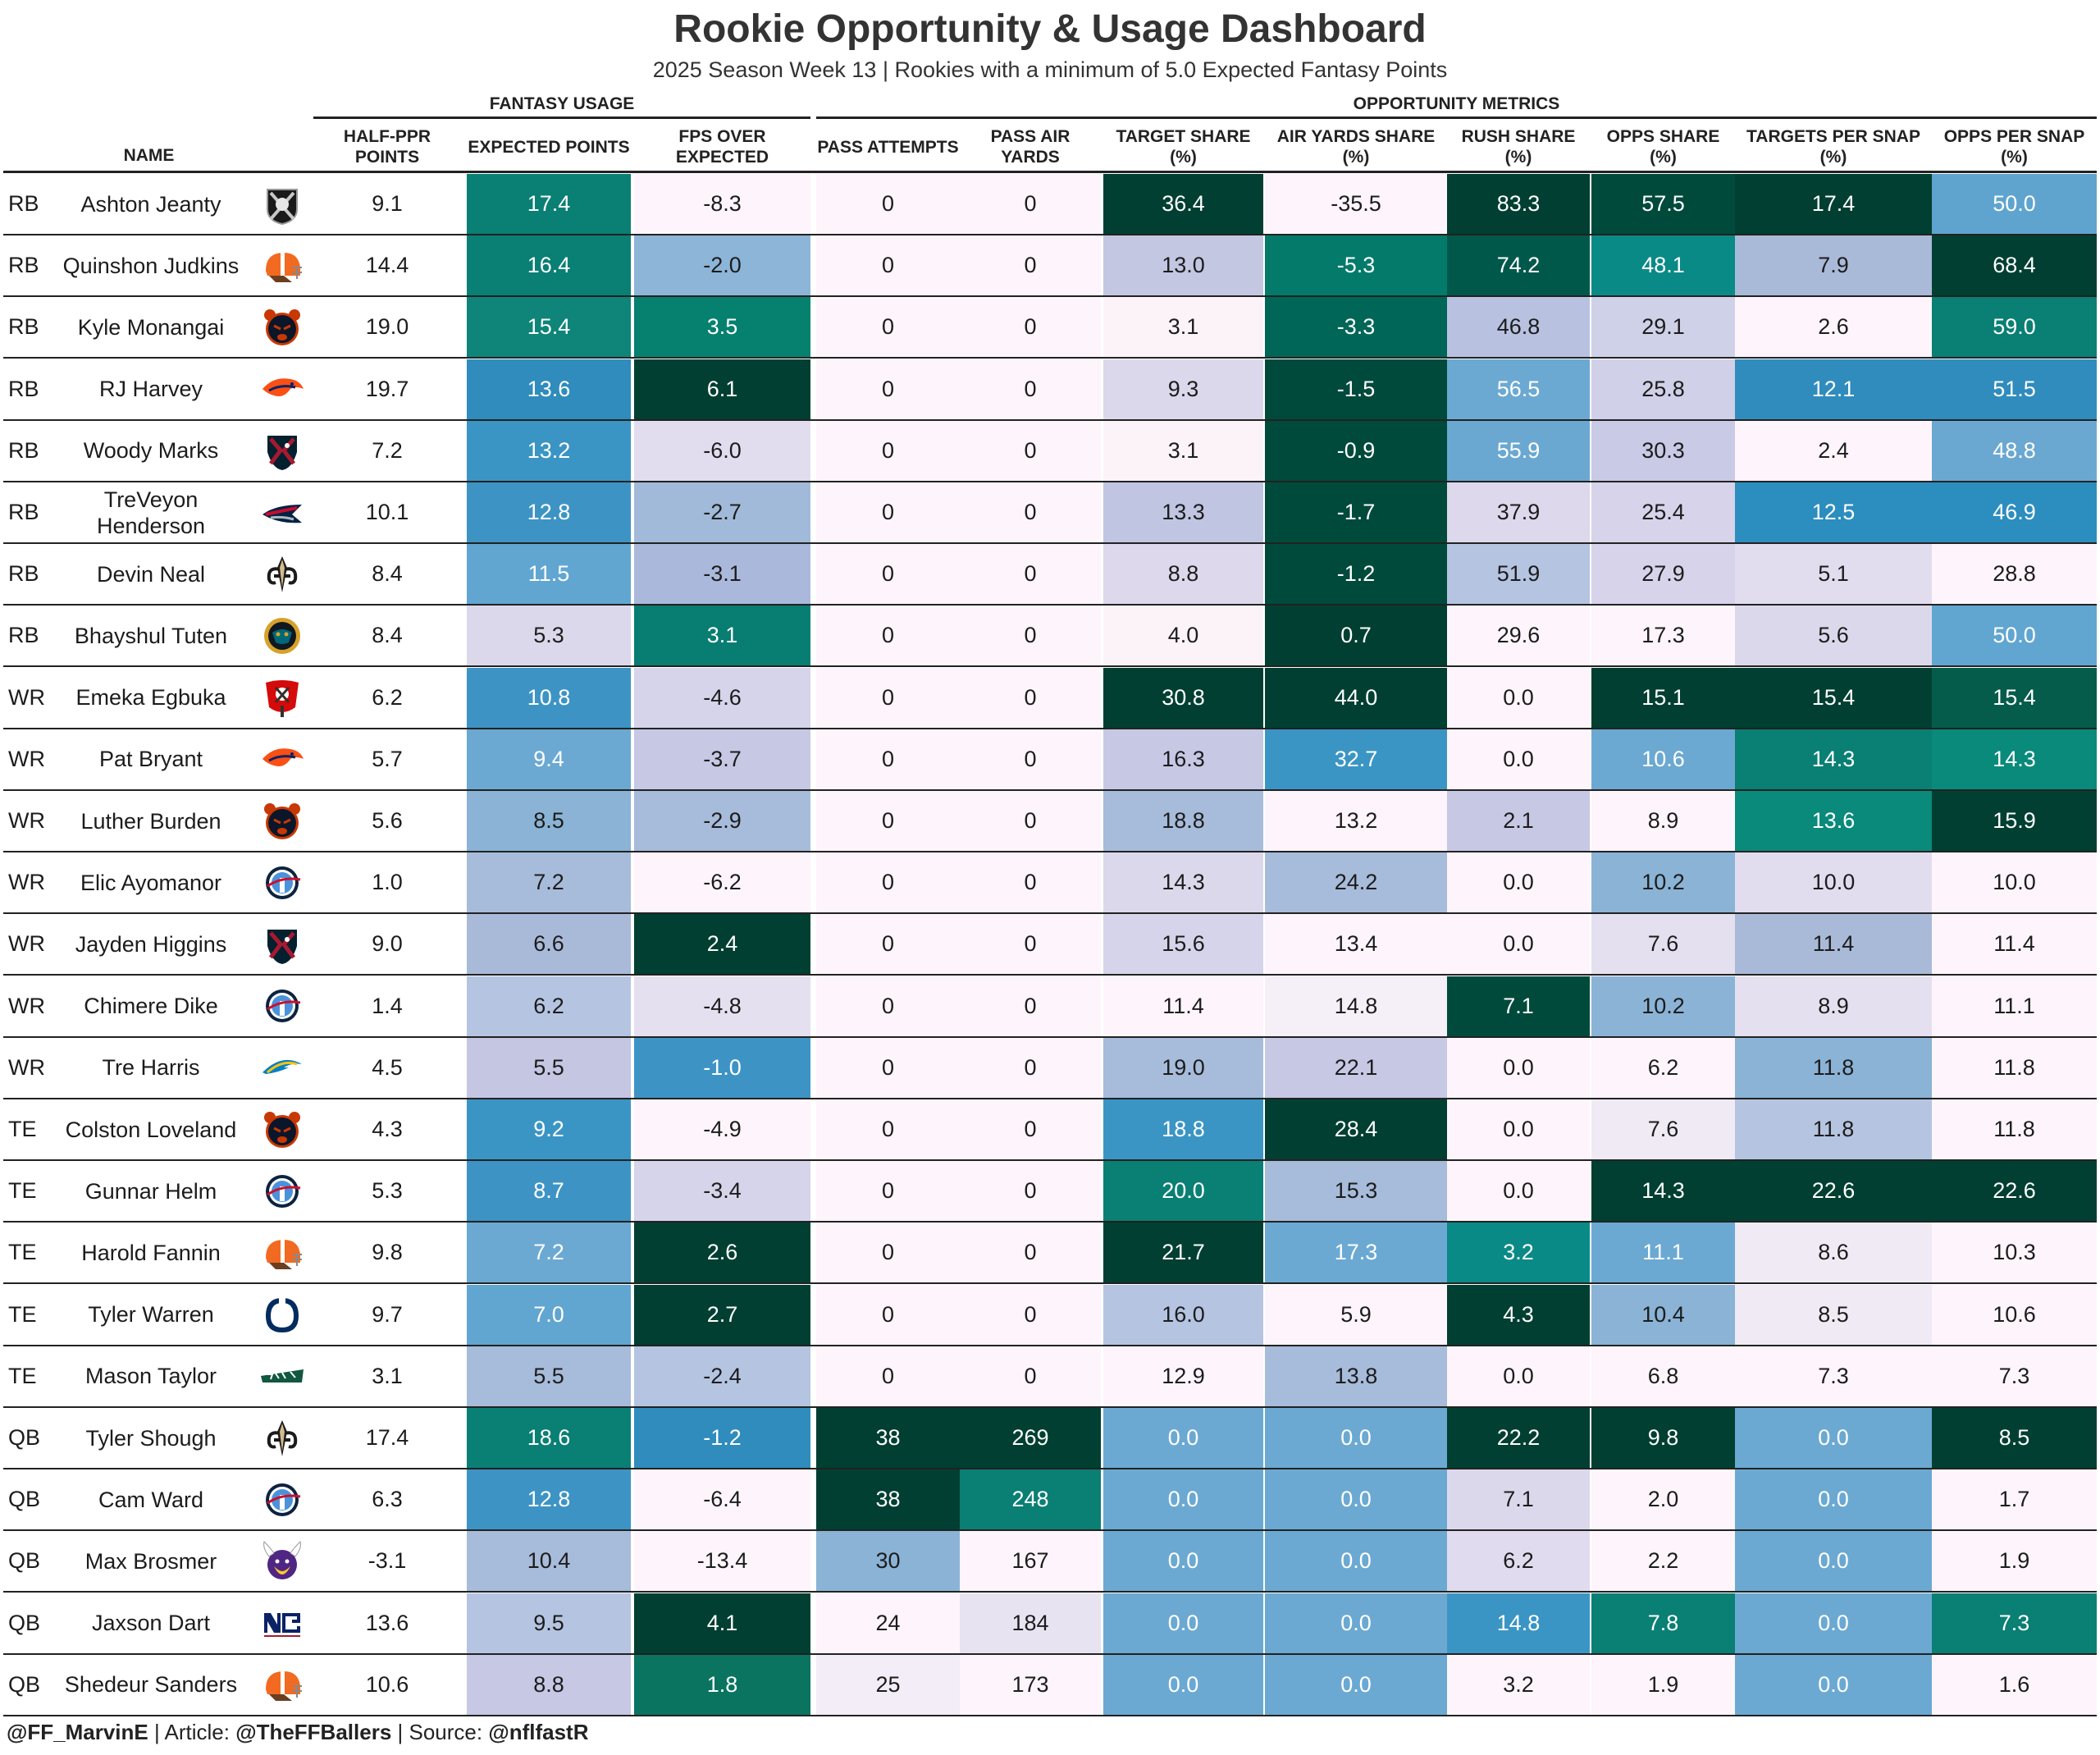 The image size is (2100, 1755). Describe the element at coordinates (1050, 29) in the screenshot. I see `page-title: Rookie Opportunity & Usage Dashboard` at that location.